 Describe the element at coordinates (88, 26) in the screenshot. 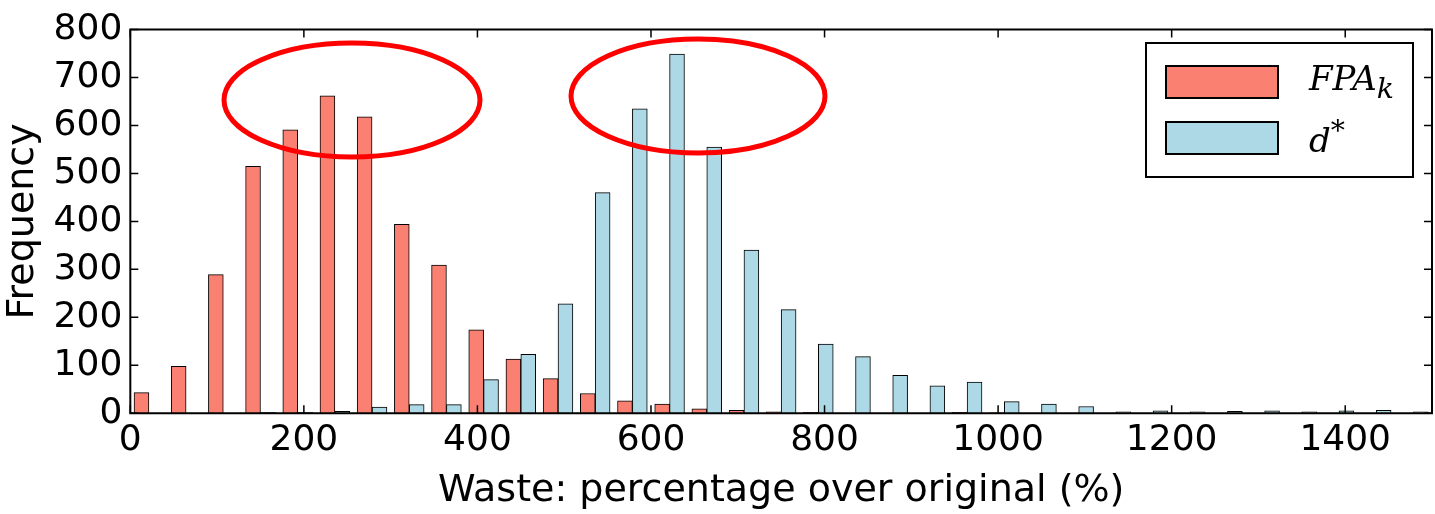

I see `y-tick-label: 800` at that location.